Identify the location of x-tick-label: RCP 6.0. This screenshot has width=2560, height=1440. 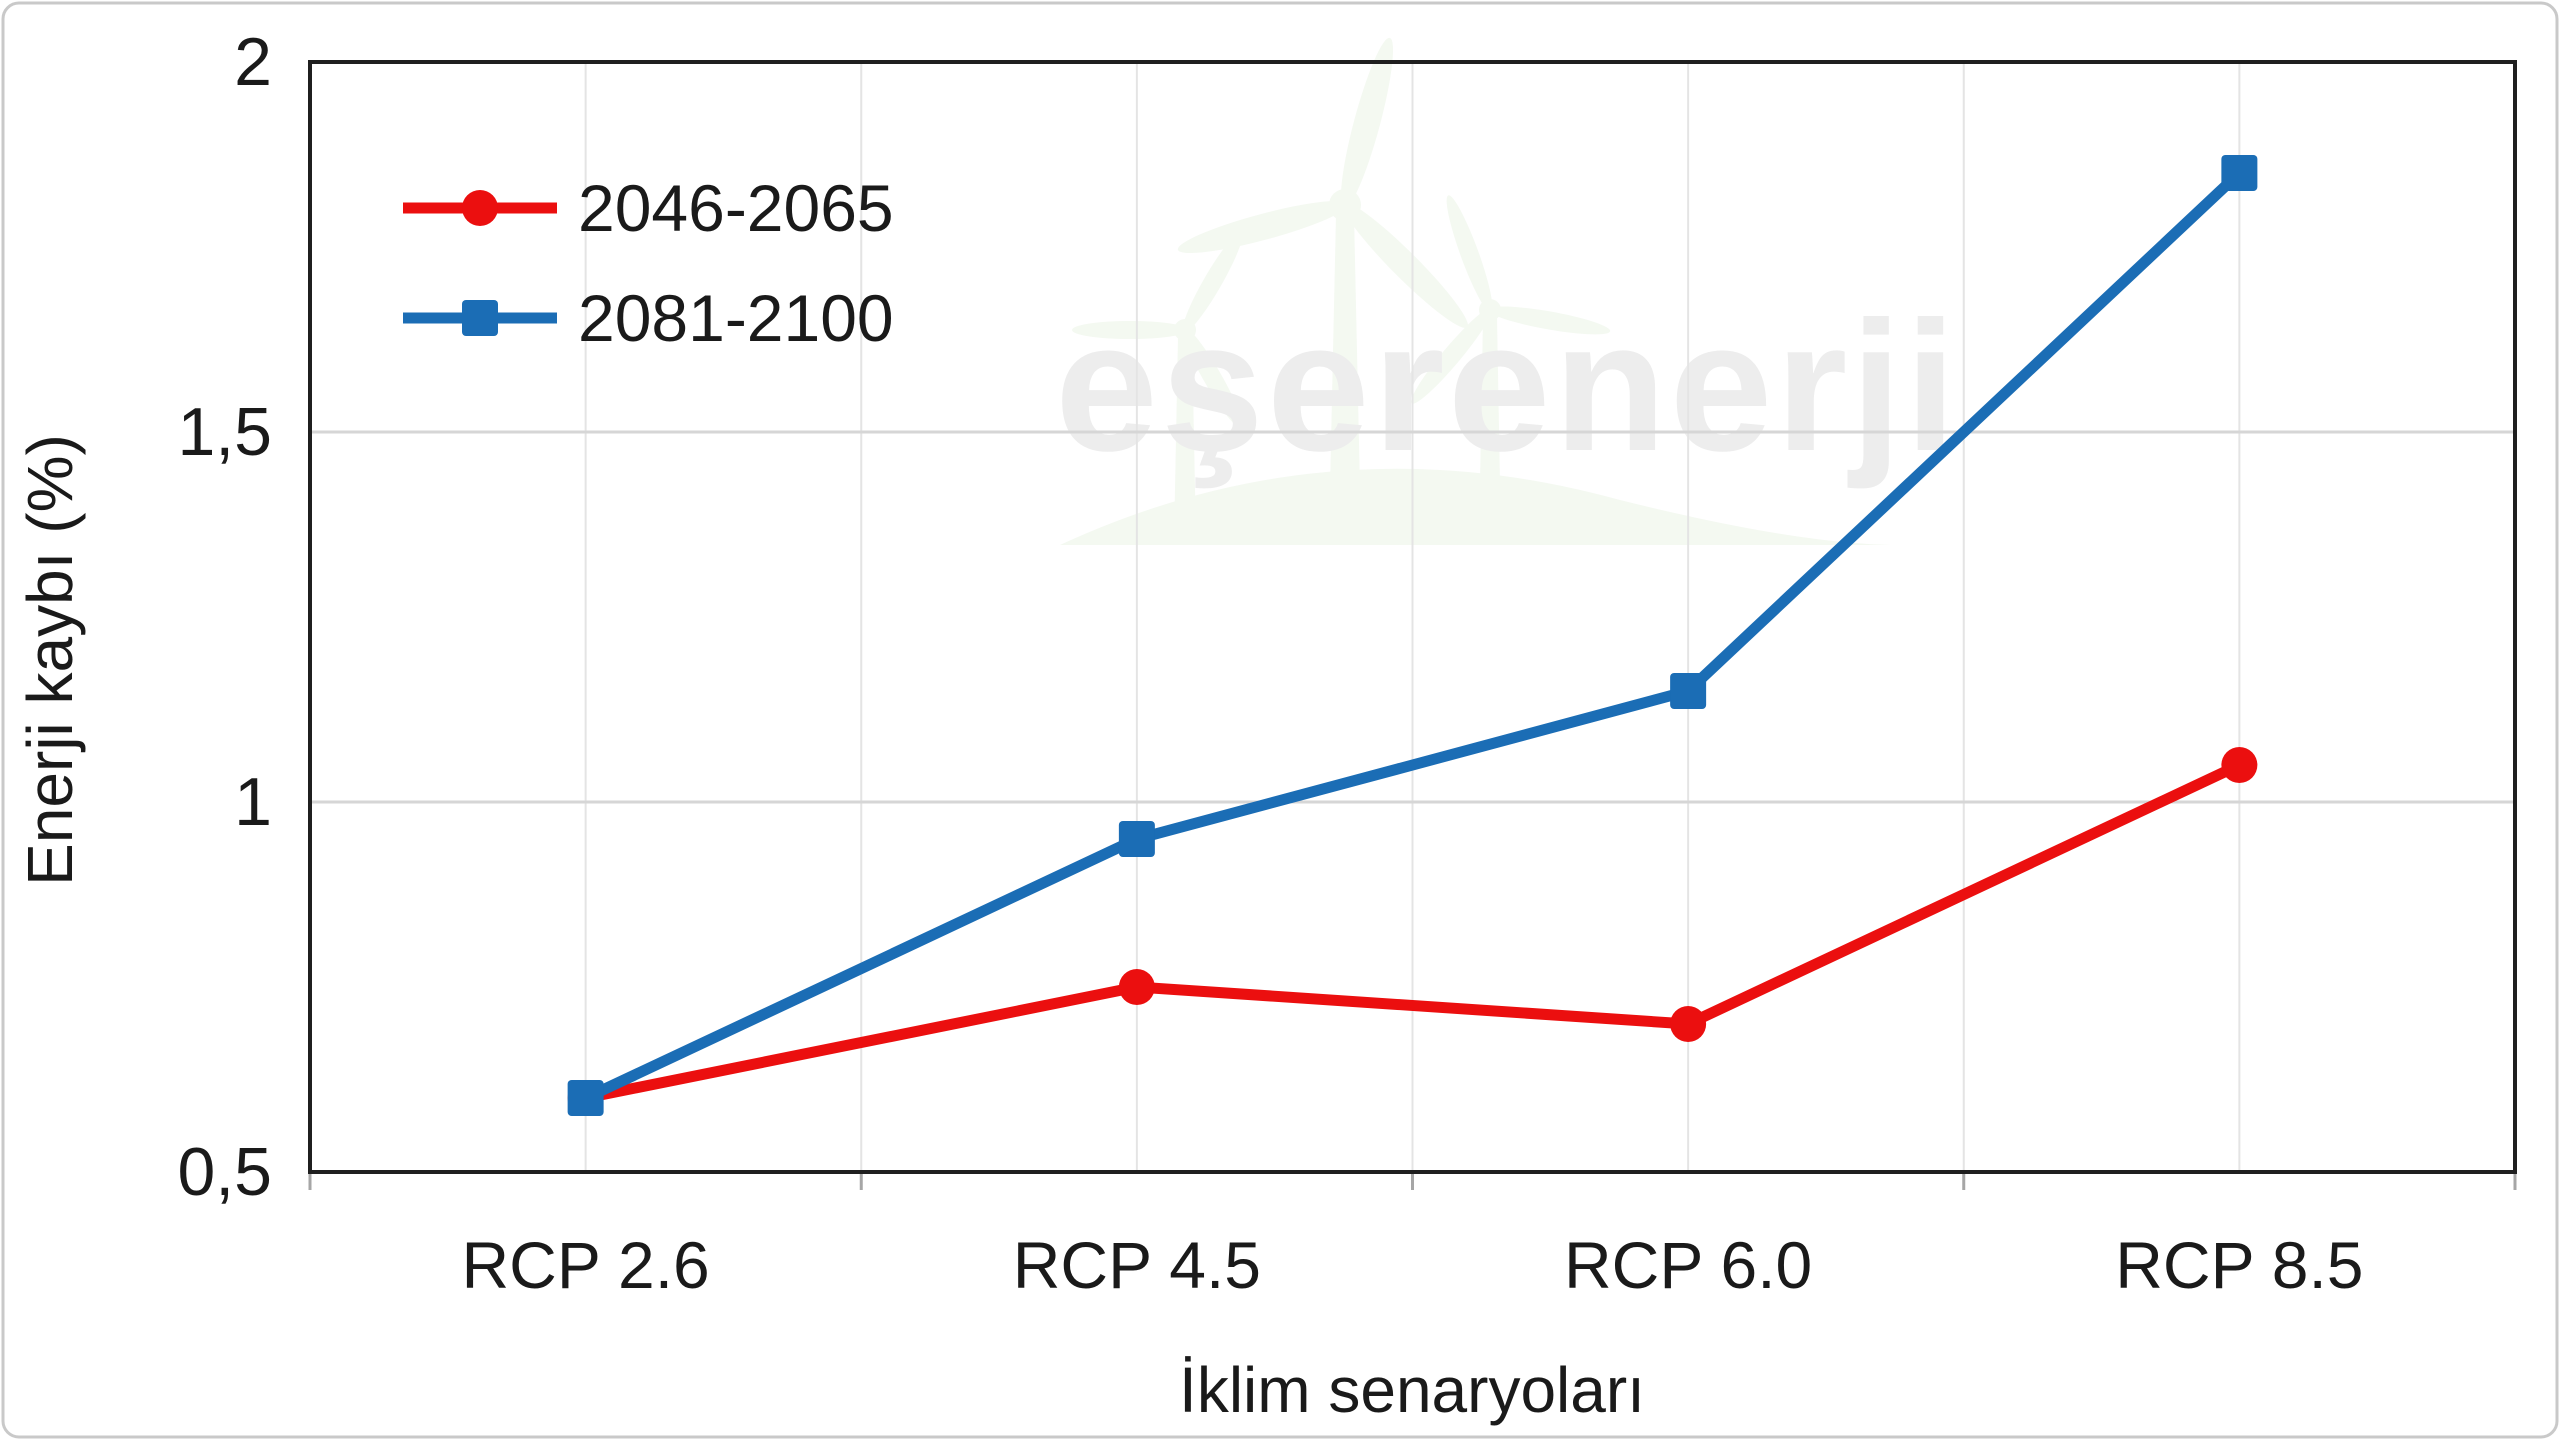
(1688, 1265).